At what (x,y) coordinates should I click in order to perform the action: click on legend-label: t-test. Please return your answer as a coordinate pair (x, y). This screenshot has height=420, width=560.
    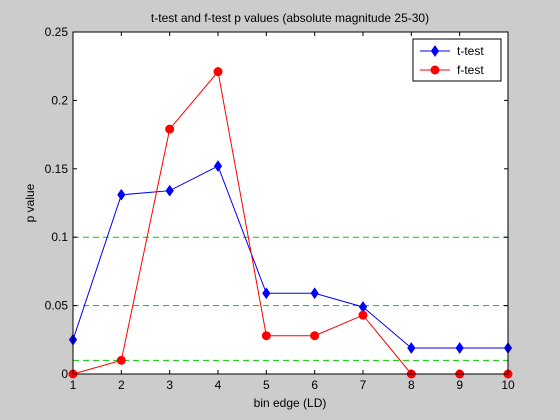
    Looking at the image, I should click on (470, 51).